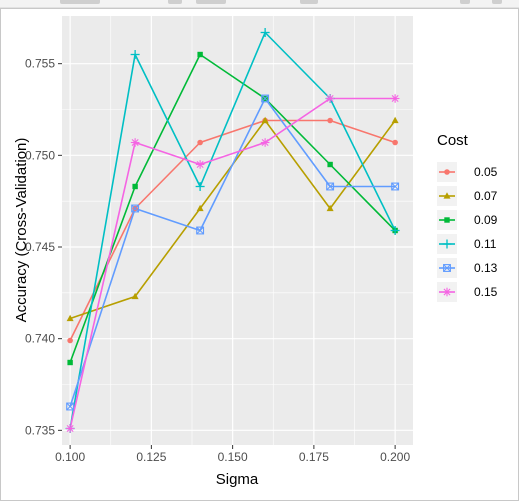 Image resolution: width=519 pixels, height=501 pixels. Describe the element at coordinates (40, 64) in the screenshot. I see `y-tick-label: 0.755` at that location.